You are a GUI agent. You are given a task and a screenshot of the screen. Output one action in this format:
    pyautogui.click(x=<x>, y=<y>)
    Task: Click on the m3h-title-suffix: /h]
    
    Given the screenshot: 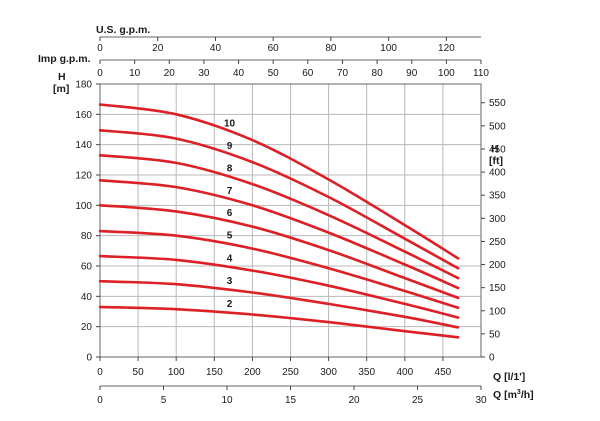 What is the action you would take?
    pyautogui.click(x=527, y=395)
    